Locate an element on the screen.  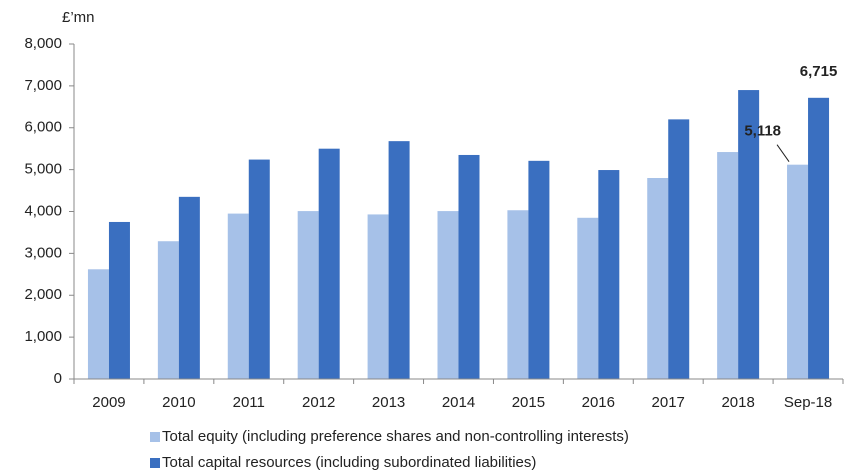
y-tick-label: 0 is located at coordinates (58, 378).